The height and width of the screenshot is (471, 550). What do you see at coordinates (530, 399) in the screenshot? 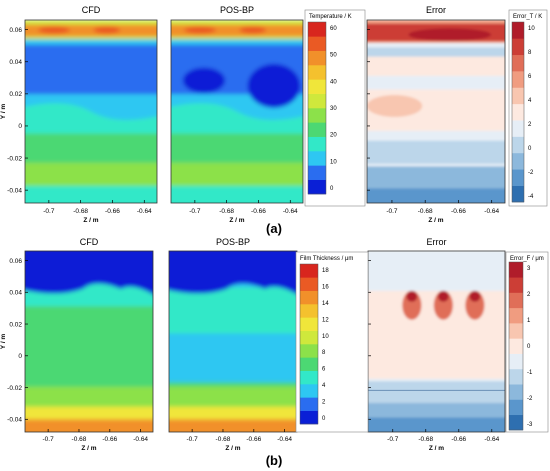
I see `error-colorbar-b-tick-label: -2` at bounding box center [530, 399].